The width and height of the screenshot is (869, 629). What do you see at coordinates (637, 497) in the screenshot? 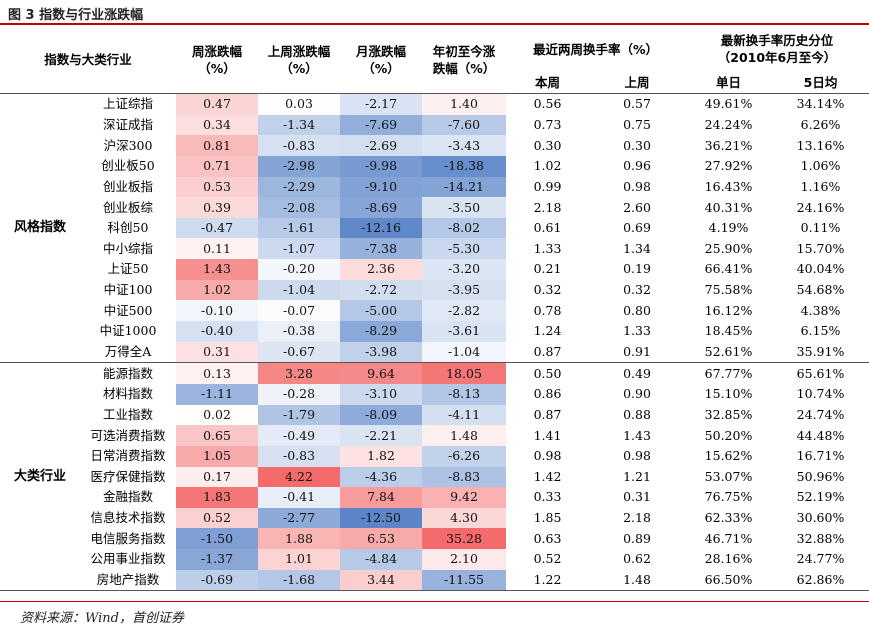
I see `cell-t-last: 0.31` at bounding box center [637, 497].